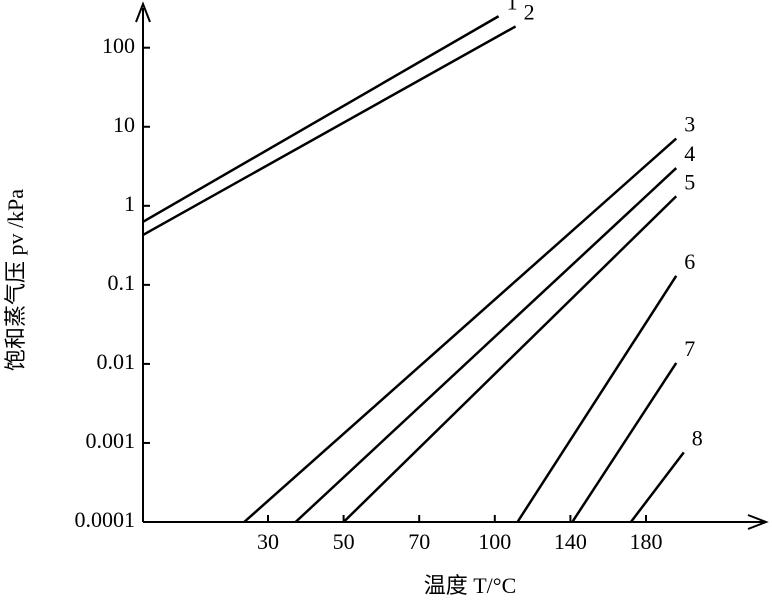 This screenshot has height=605, width=772. Describe the element at coordinates (419, 541) in the screenshot. I see `x-tick-label: 70` at that location.